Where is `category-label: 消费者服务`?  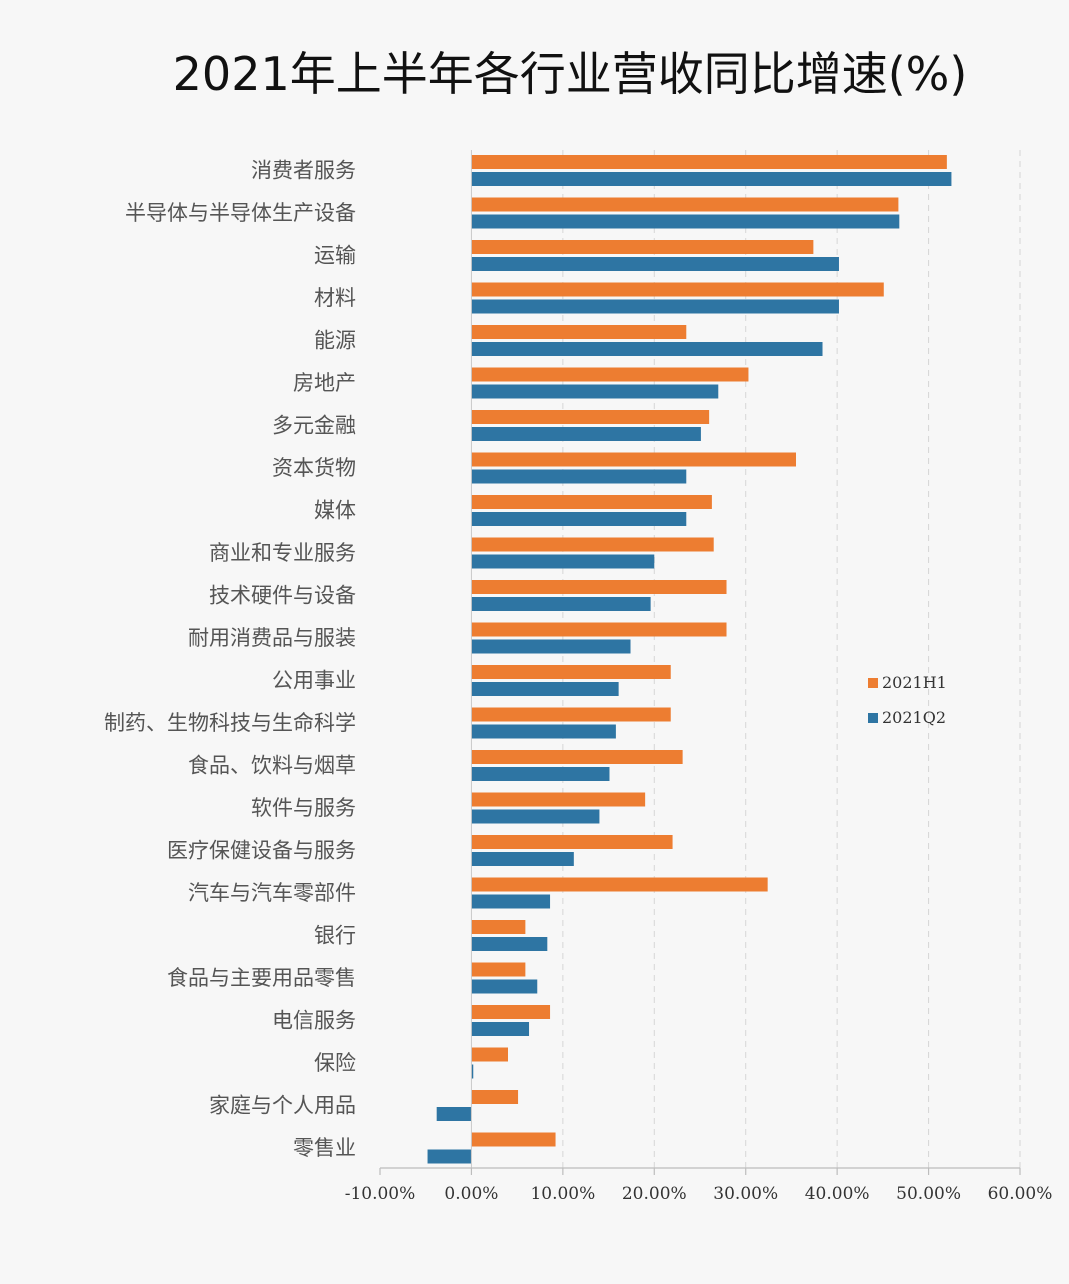
category-label: 消费者服务 is located at coordinates (303, 171).